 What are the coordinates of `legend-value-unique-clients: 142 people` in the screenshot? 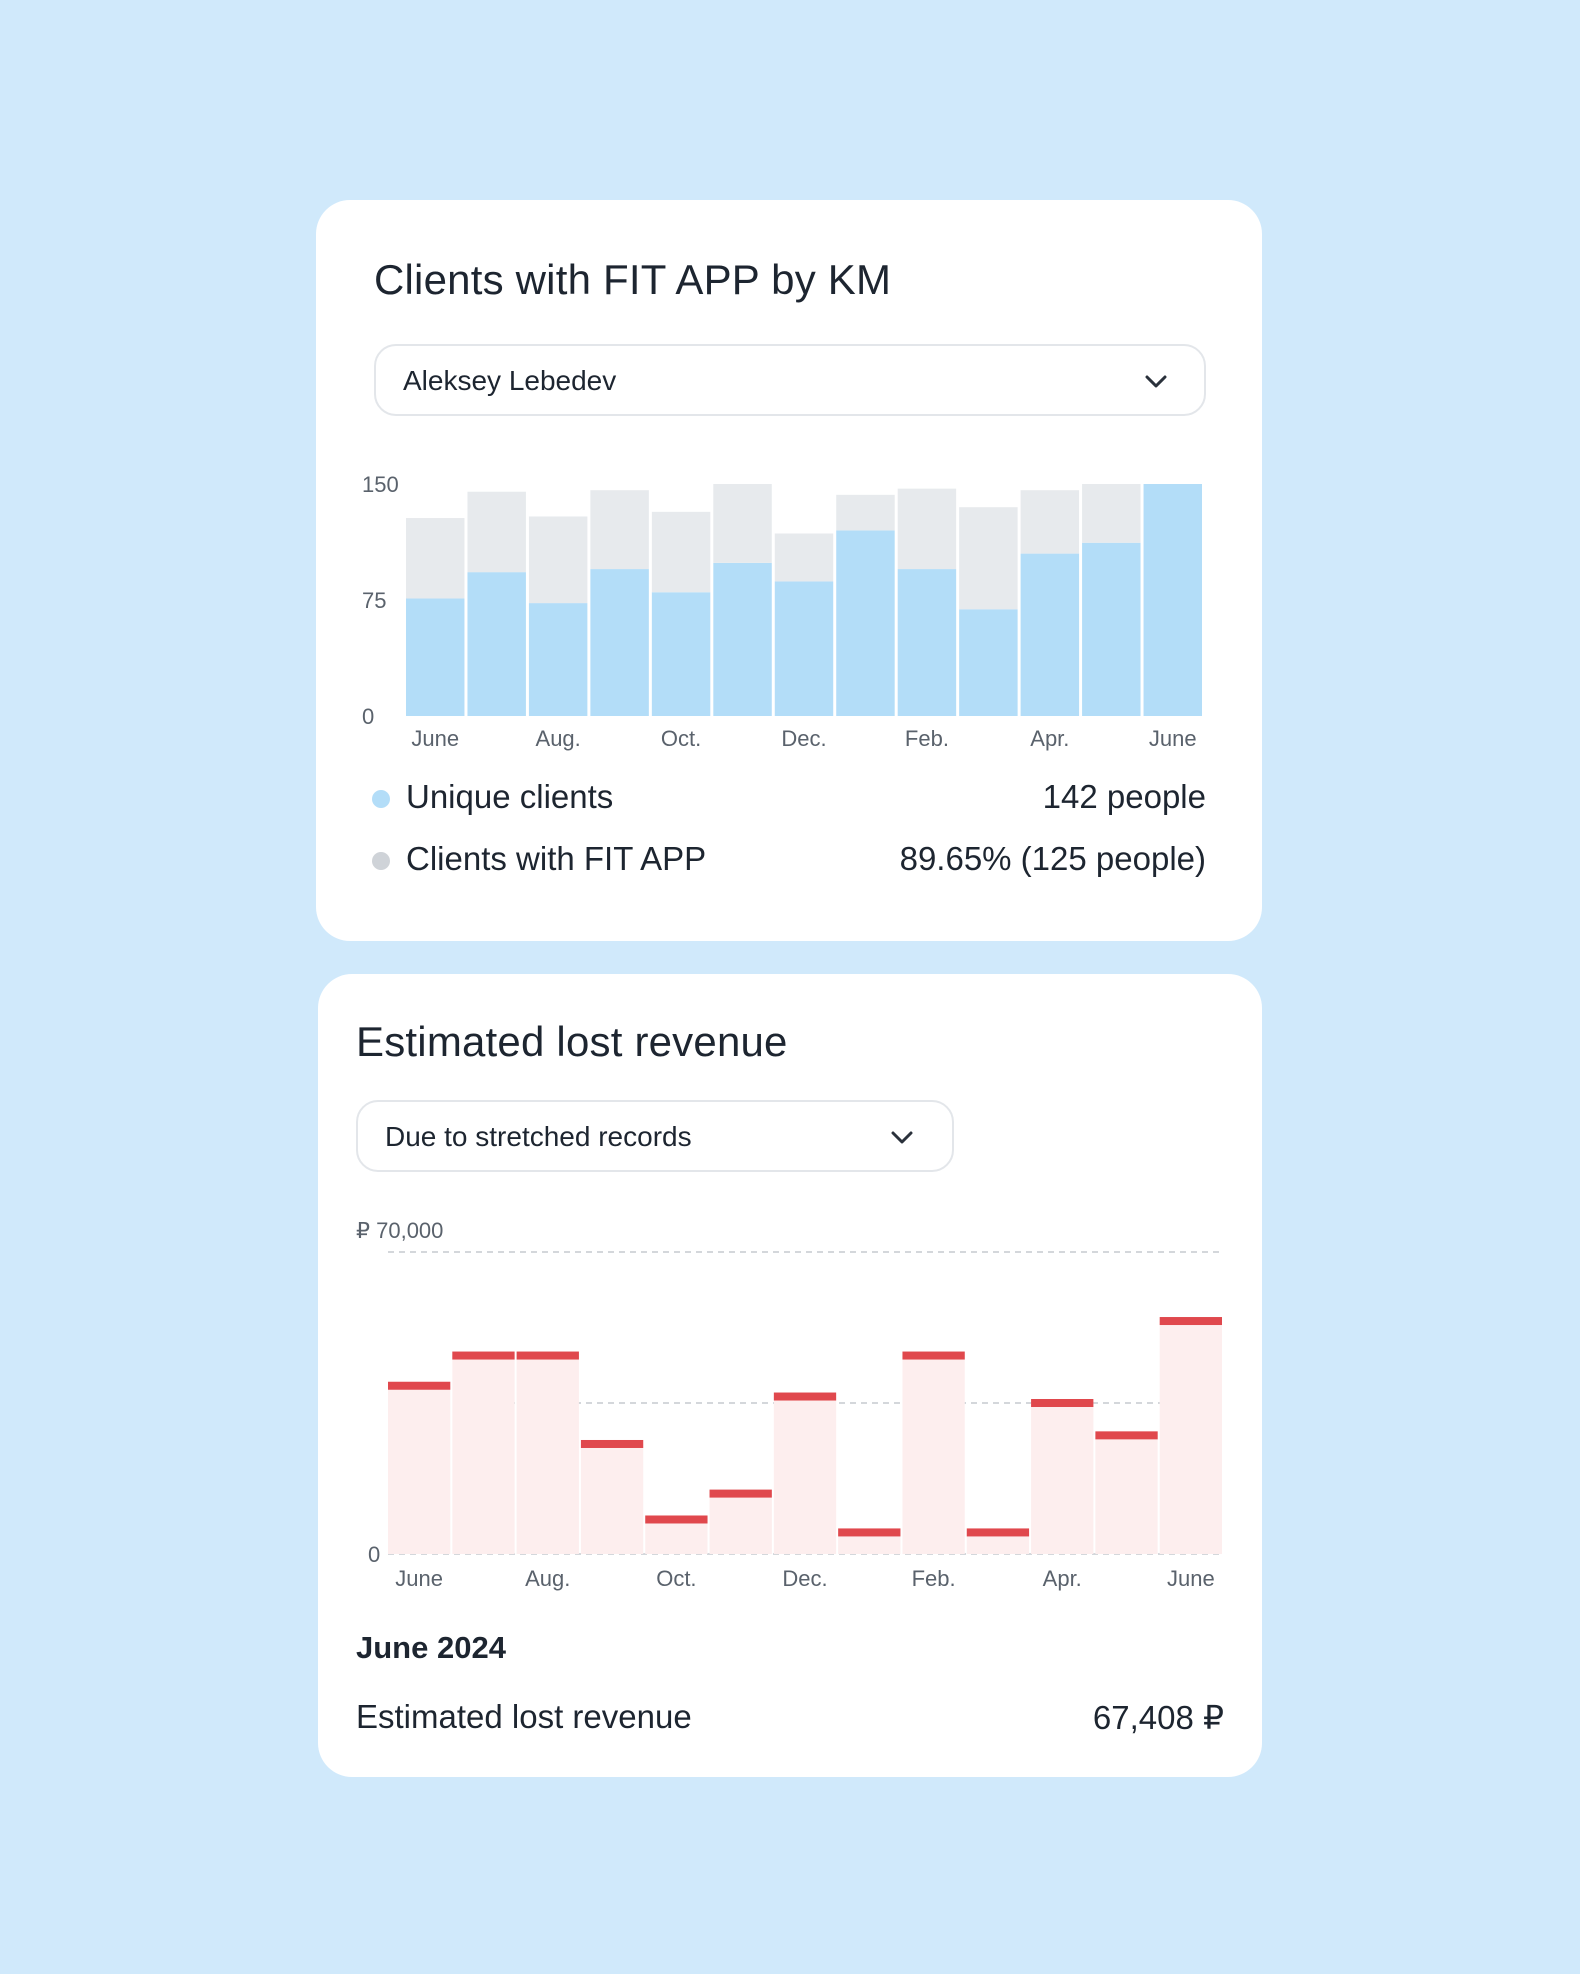 It's located at (1124, 796).